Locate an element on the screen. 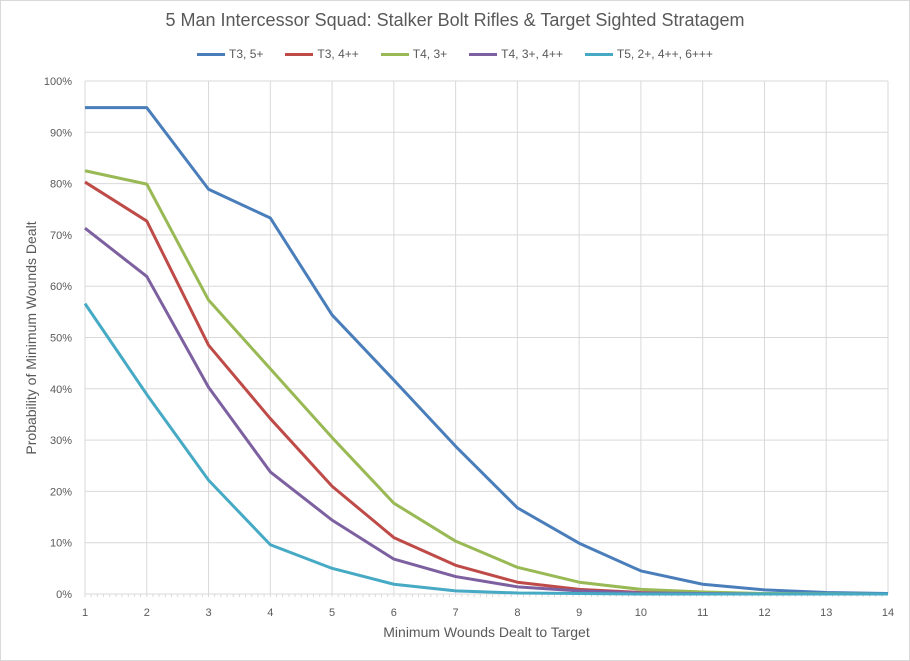 This screenshot has width=910, height=661. x-tick-label: 8 is located at coordinates (517, 613).